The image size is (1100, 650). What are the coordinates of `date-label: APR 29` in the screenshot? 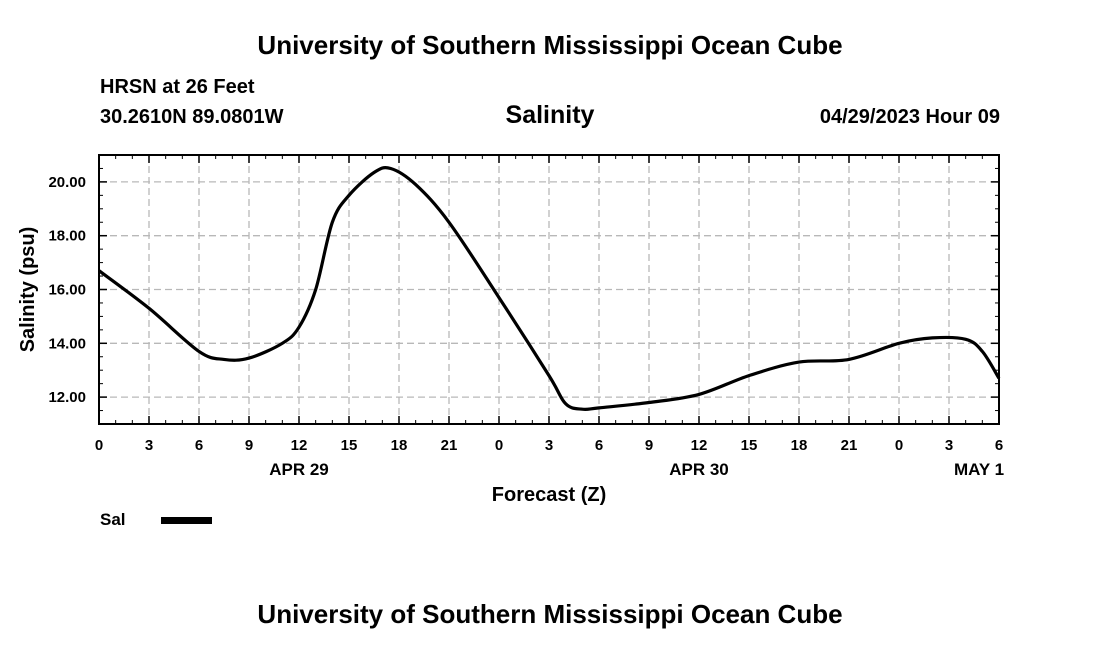 It's located at (299, 469).